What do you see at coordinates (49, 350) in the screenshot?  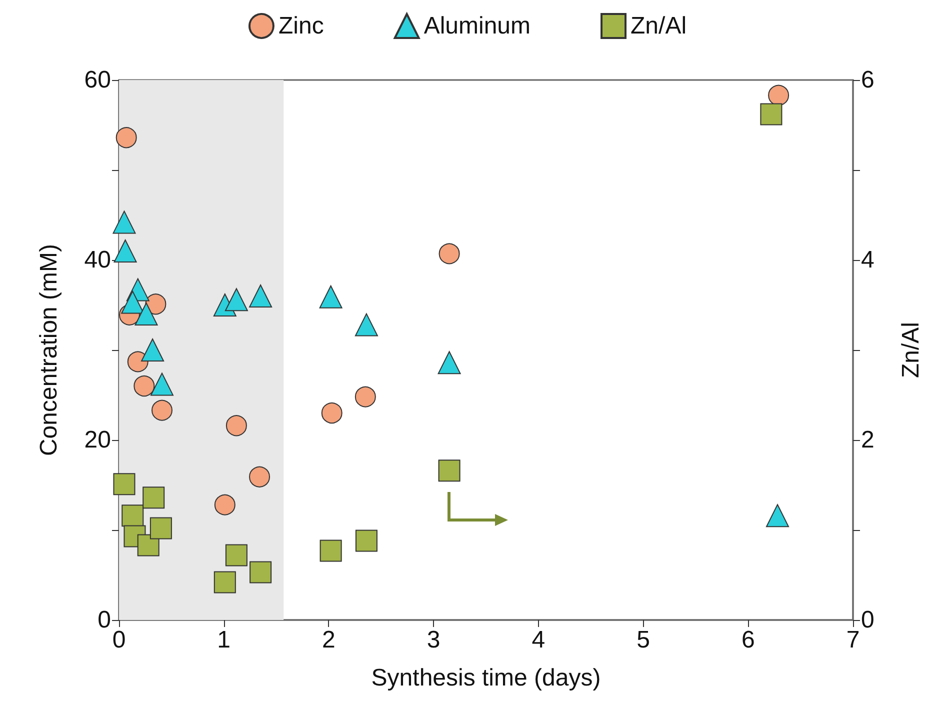 I see `y-axis-title: Concentration (mM)` at bounding box center [49, 350].